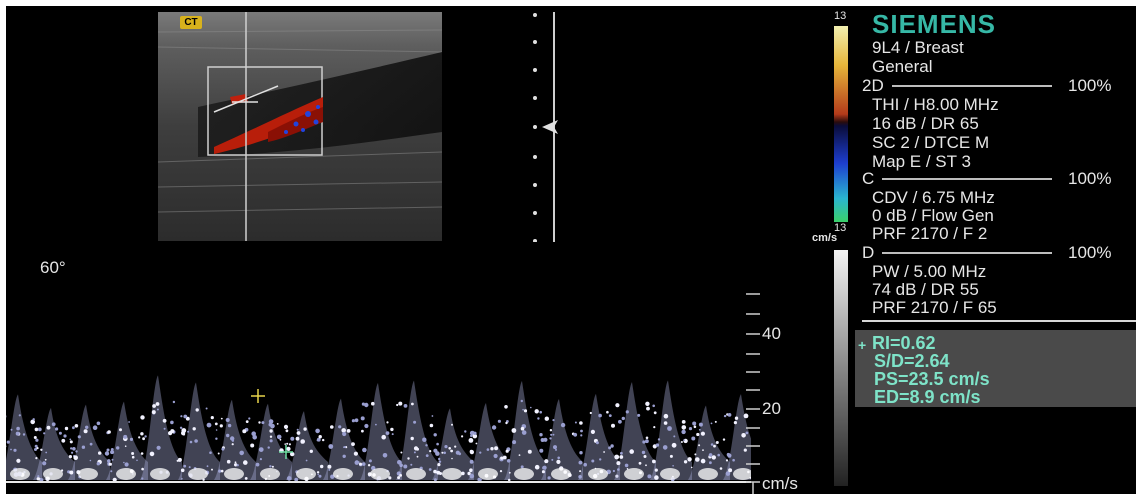  I want to click on velocity-unit-label: cm/s, so click(780, 483).